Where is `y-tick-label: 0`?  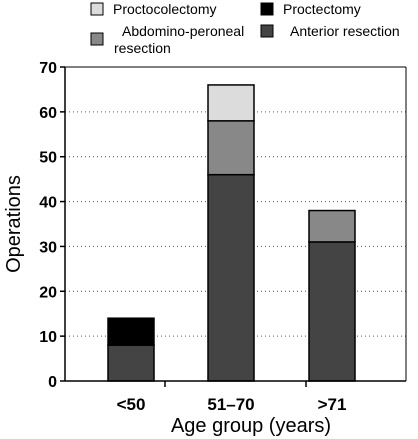 y-tick-label: 0 is located at coordinates (52, 382).